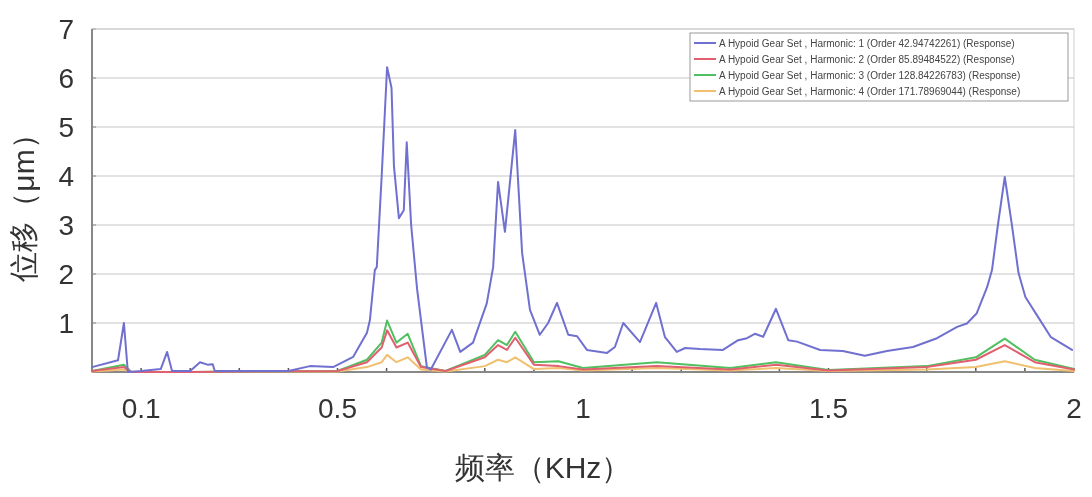 The width and height of the screenshot is (1092, 497). Describe the element at coordinates (337, 408) in the screenshot. I see `x-tick-label: 0.5` at that location.